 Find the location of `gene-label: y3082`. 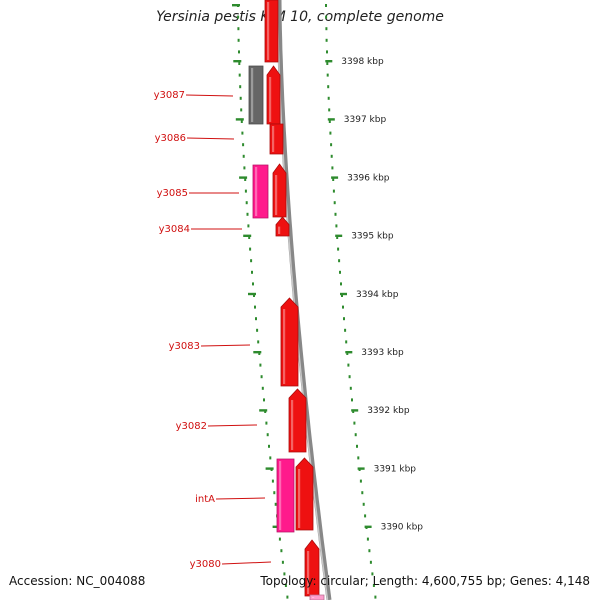

gene-label: y3082 is located at coordinates (191, 426).